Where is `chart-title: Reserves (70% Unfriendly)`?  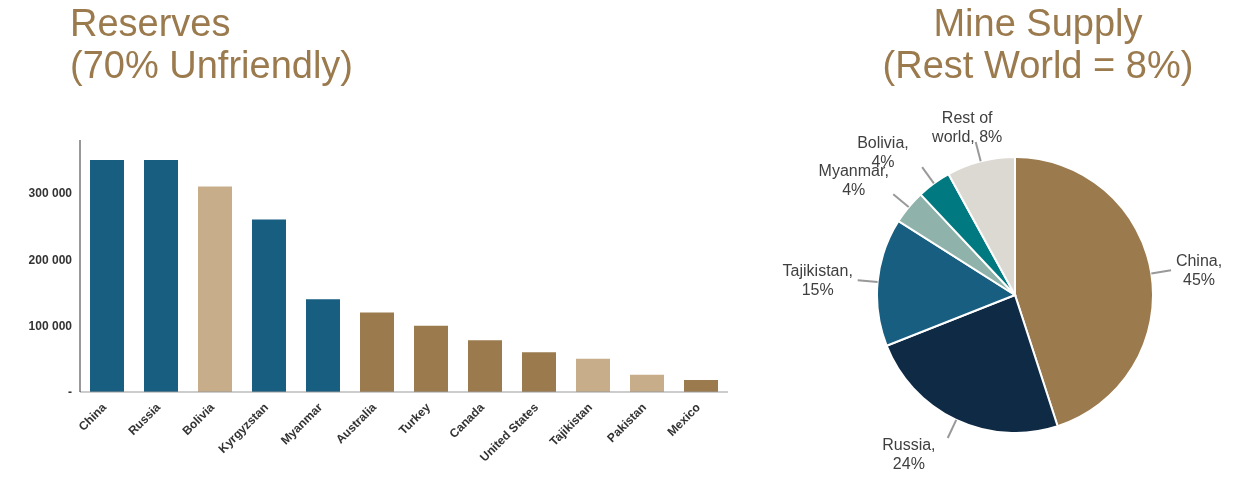 chart-title: Reserves (70% Unfriendly) is located at coordinates (212, 44).